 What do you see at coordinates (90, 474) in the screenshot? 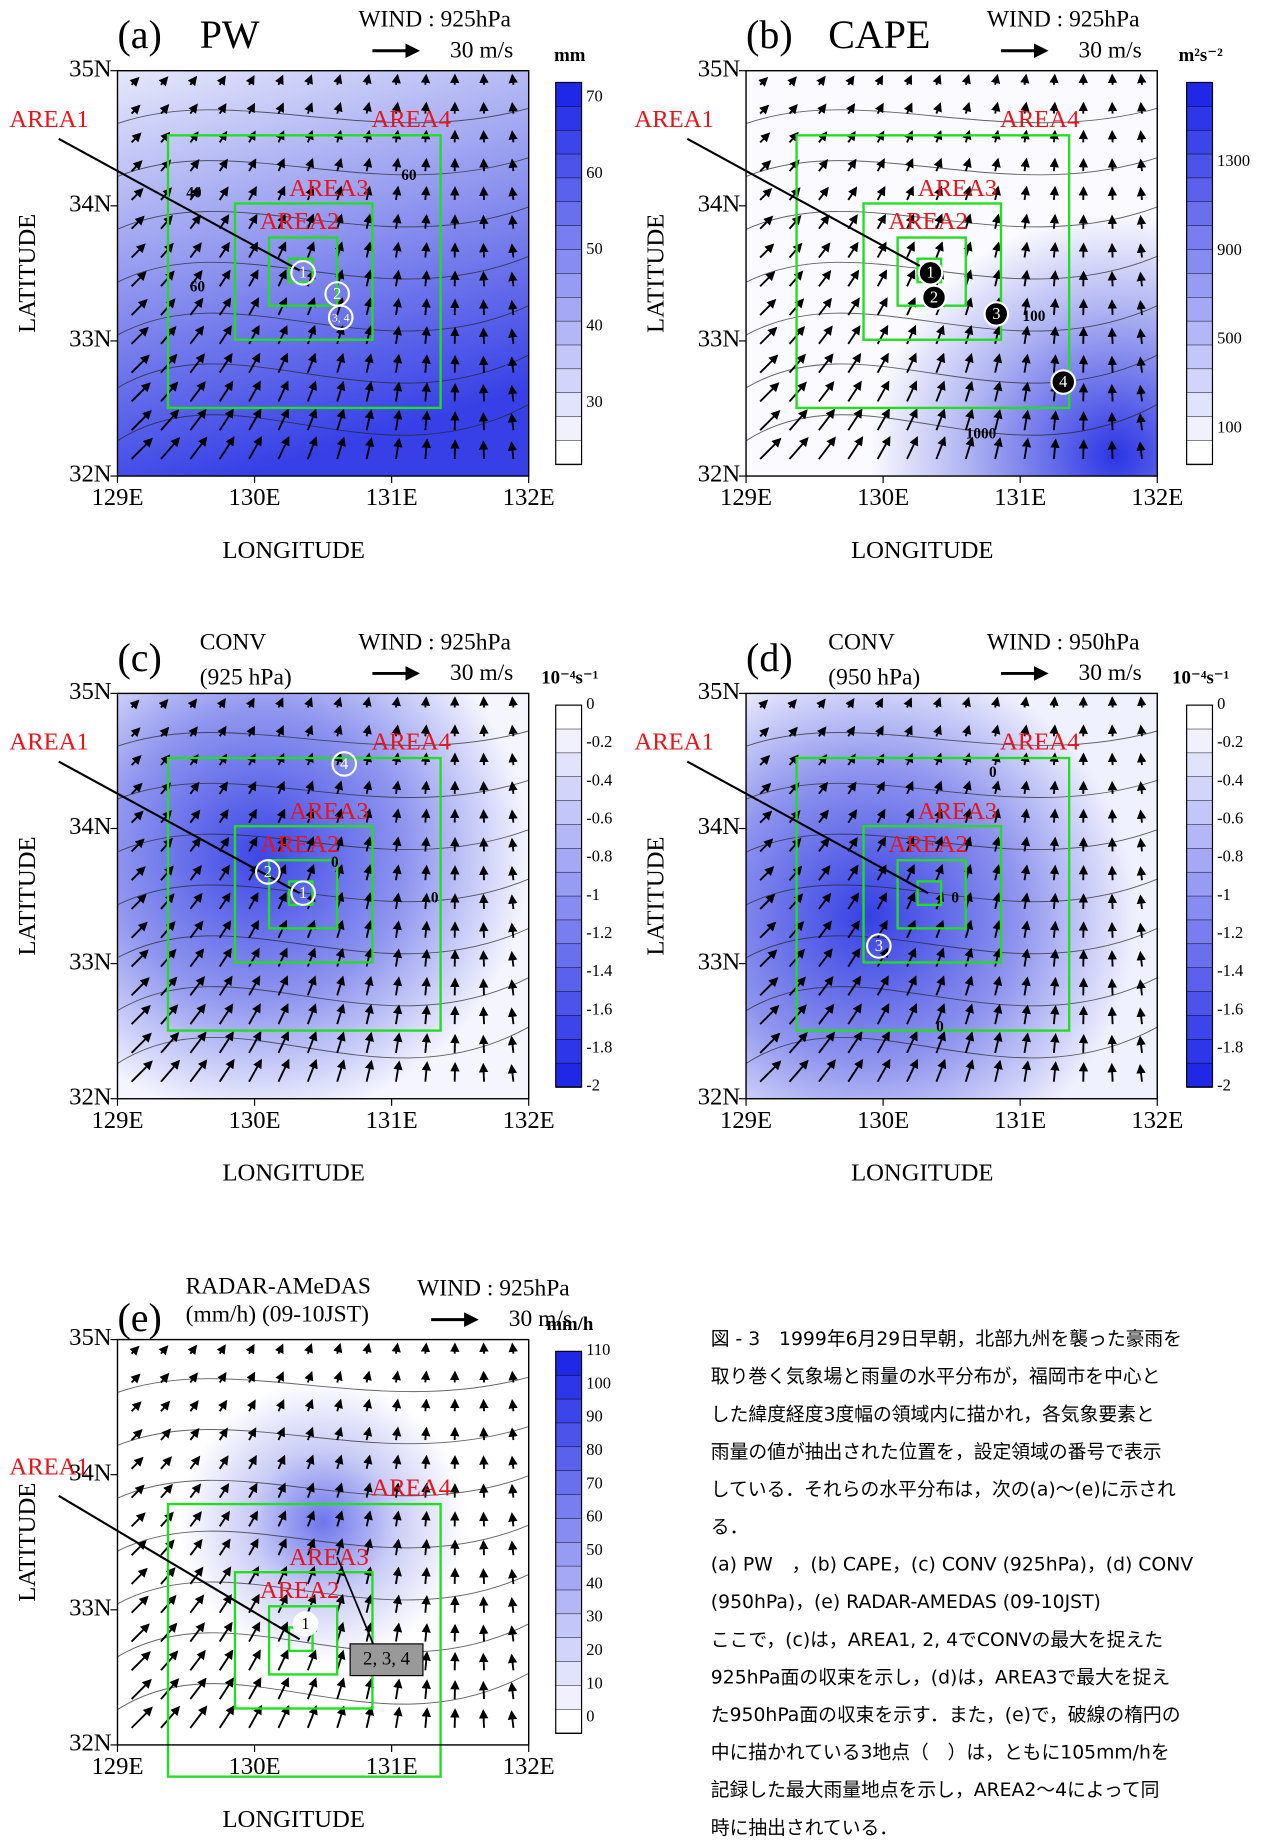
I see `y-tick-label: 32N` at bounding box center [90, 474].